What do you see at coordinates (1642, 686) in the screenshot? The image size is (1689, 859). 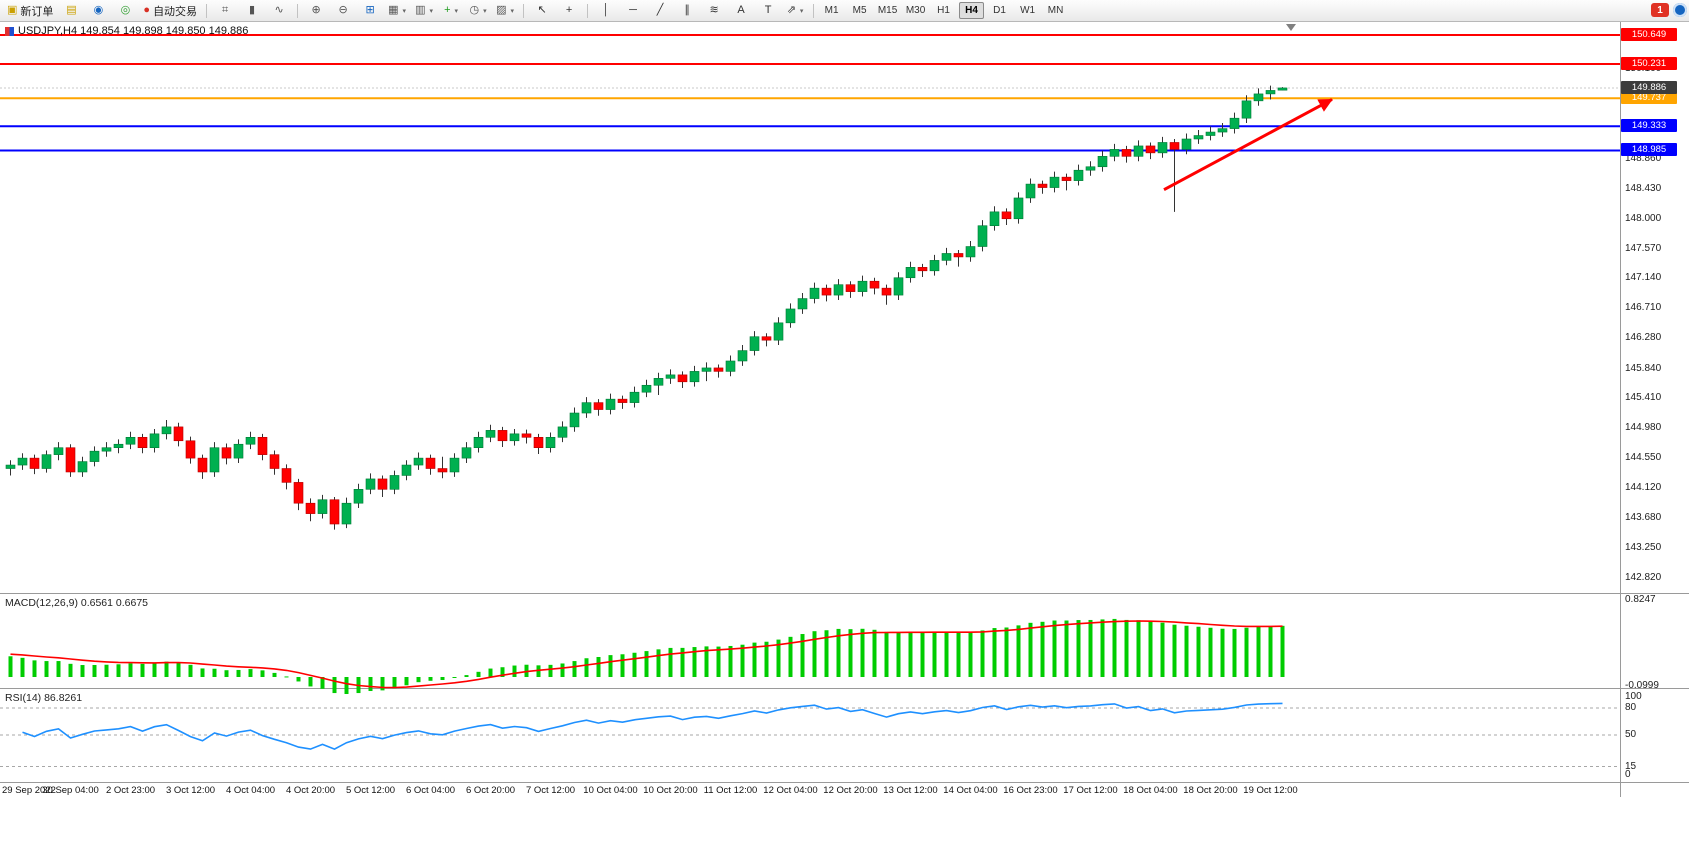 I see `macd-axis-label: -0.0999` at bounding box center [1642, 686].